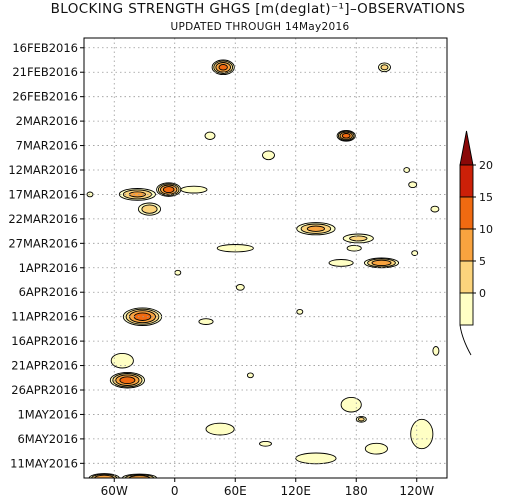  What do you see at coordinates (47, 146) in the screenshot?
I see `y-tick-label: 7MAR2016` at bounding box center [47, 146].